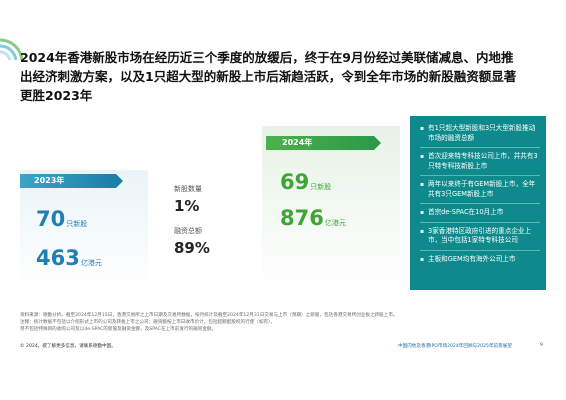 The width and height of the screenshot is (566, 400). What do you see at coordinates (302, 218) in the screenshot?
I see `funds-2024-value: 876` at bounding box center [302, 218].